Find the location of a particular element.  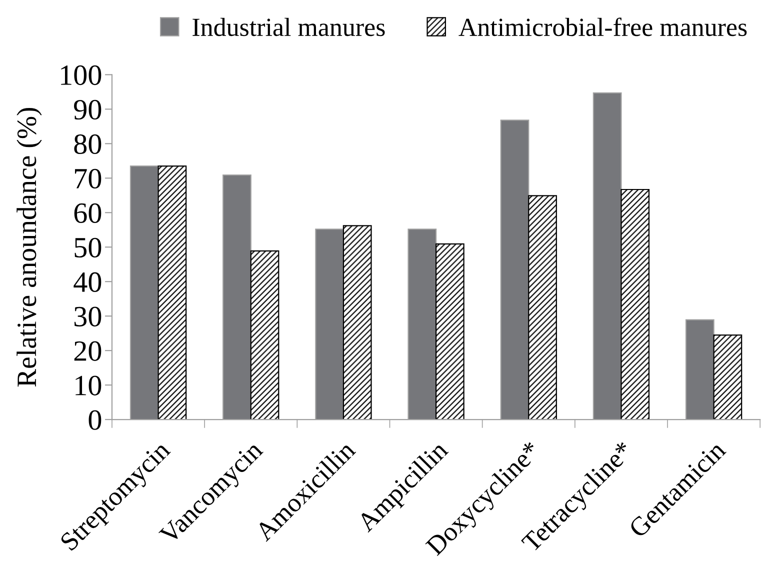

y-tick-label: 20 is located at coordinates (88, 351).